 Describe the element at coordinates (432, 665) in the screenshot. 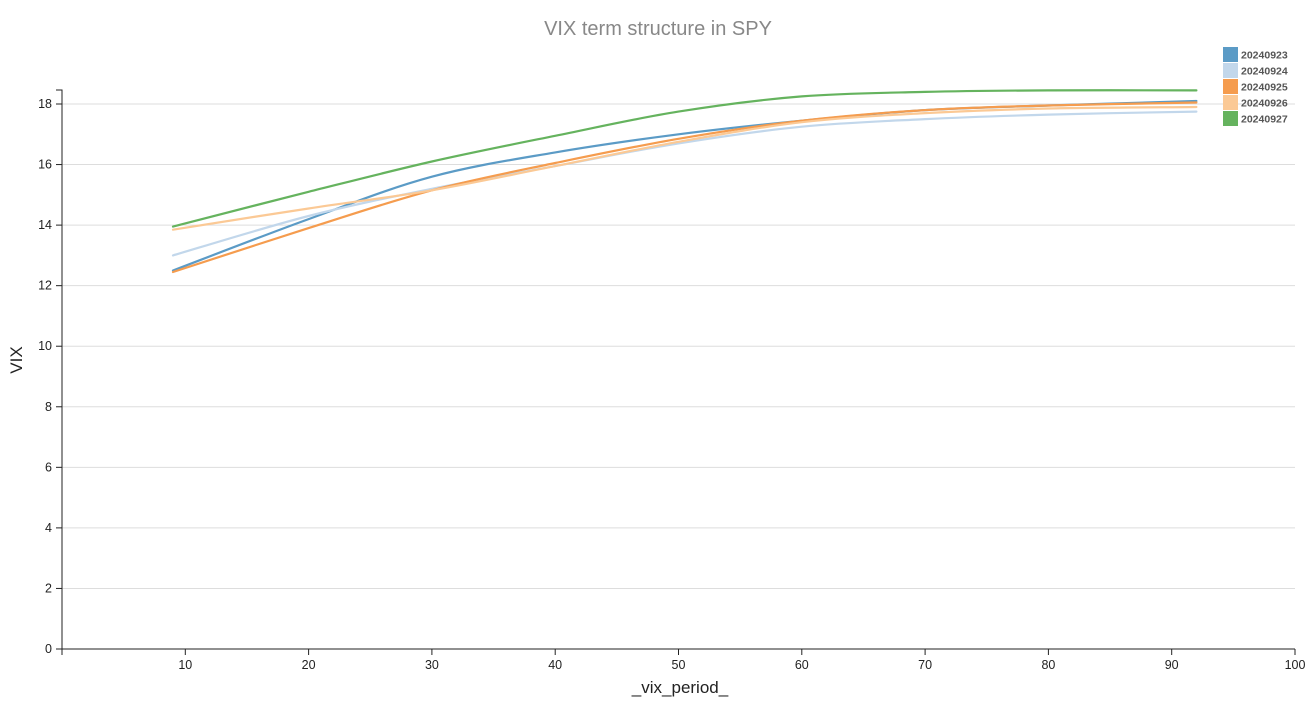

I see `x-tick-label: 30` at that location.